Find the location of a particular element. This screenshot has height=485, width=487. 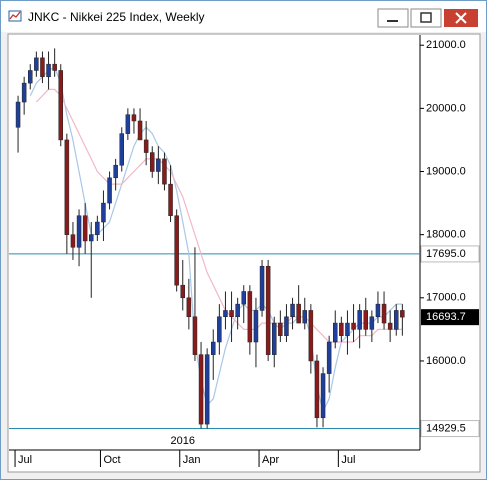

price-label: 14929.5 is located at coordinates (446, 428).